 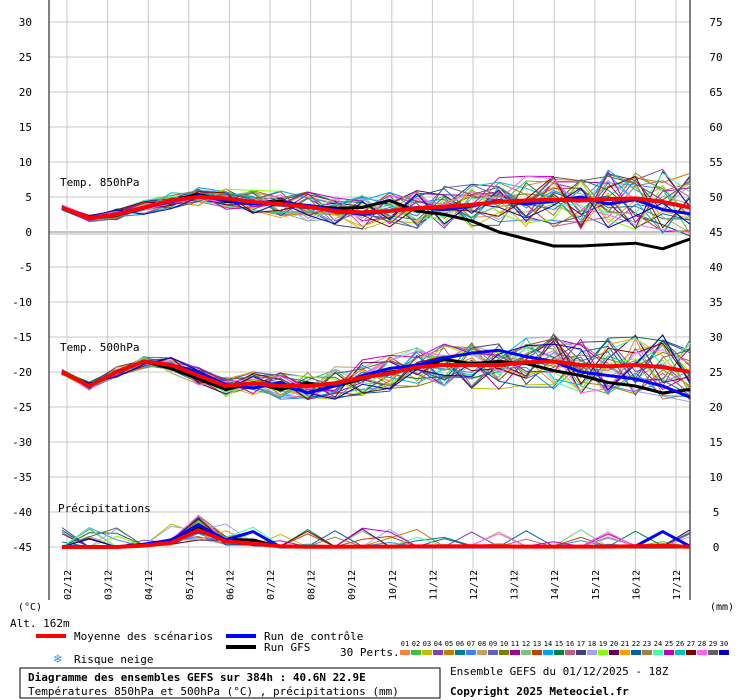 I want to click on panel-label-t500: Temp. 500hPa, so click(x=99, y=347).